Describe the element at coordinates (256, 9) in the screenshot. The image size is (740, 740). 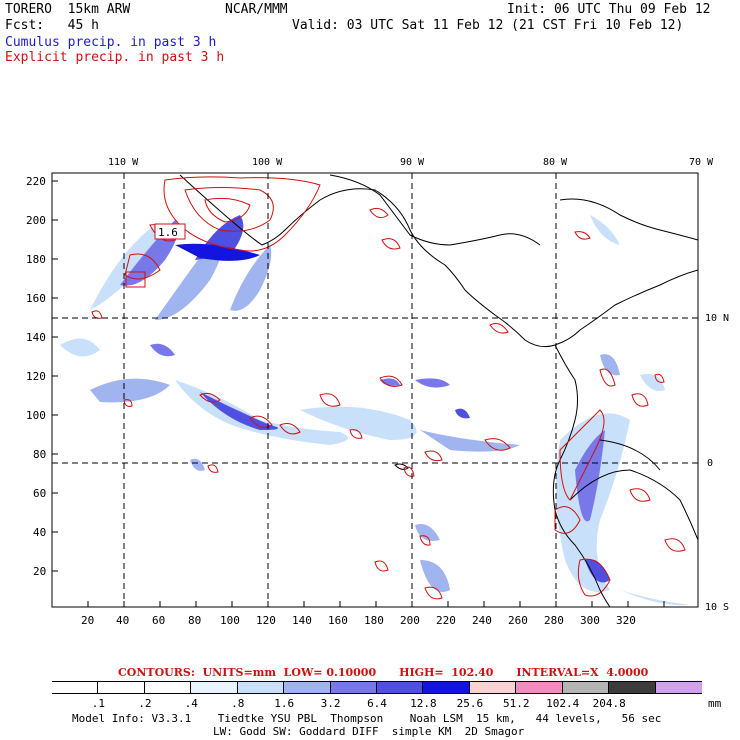
I see `organization-label: NCAR/MMM` at that location.